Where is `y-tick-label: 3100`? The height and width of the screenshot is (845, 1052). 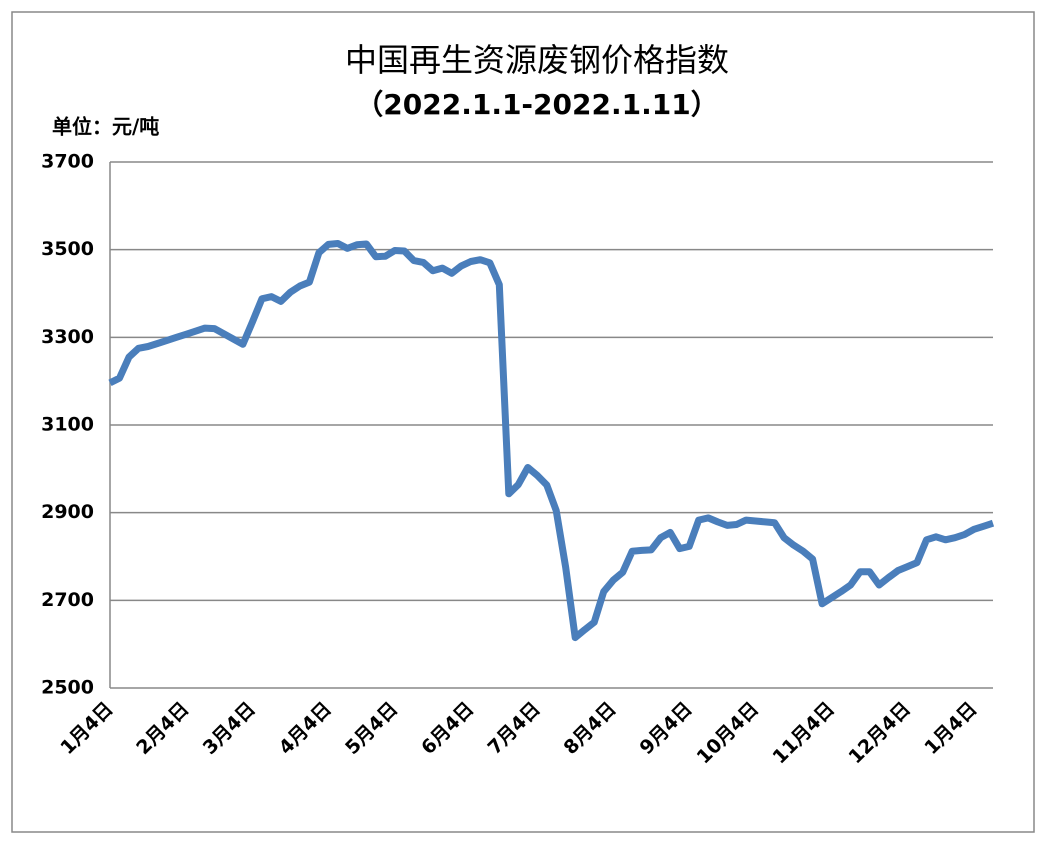
y-tick-label: 3100 is located at coordinates (67, 425).